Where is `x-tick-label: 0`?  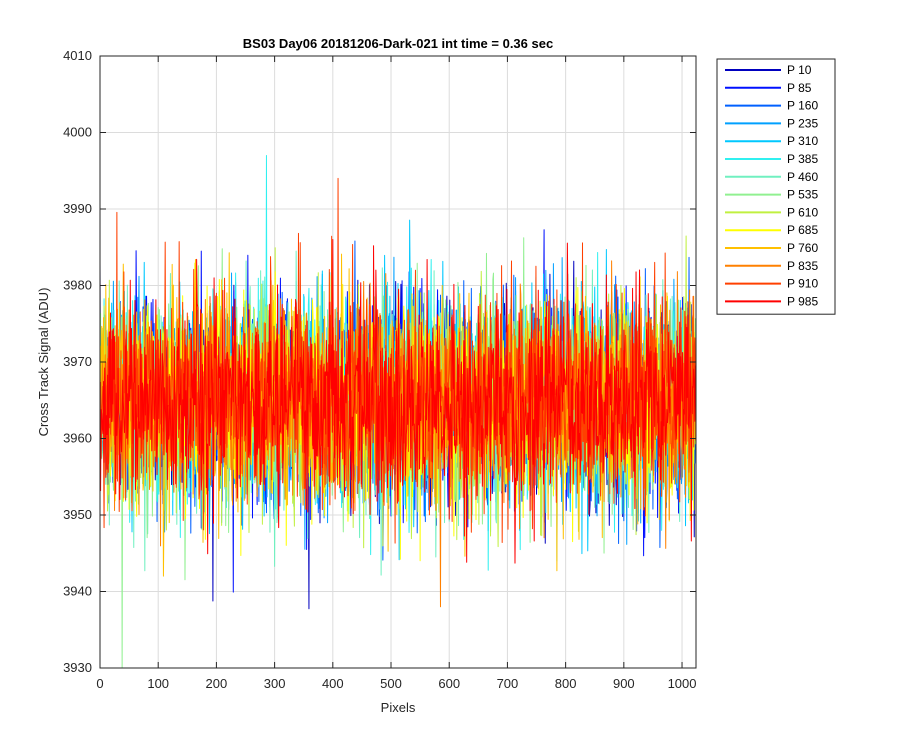 x-tick-label: 0 is located at coordinates (99, 683).